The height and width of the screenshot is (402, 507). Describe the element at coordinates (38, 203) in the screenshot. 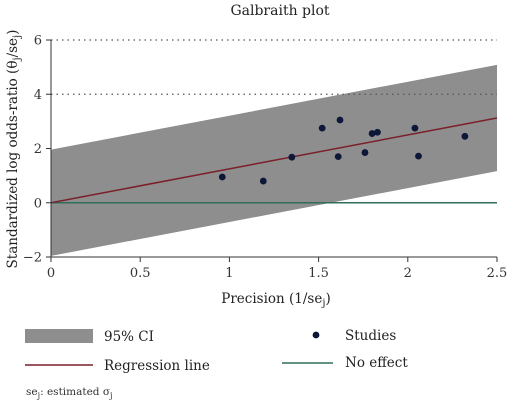

I see `y-tick-label: 0` at that location.